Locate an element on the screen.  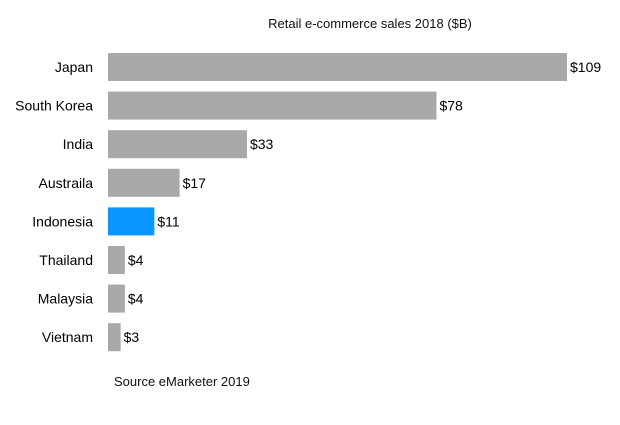
category-label: India is located at coordinates (78, 144).